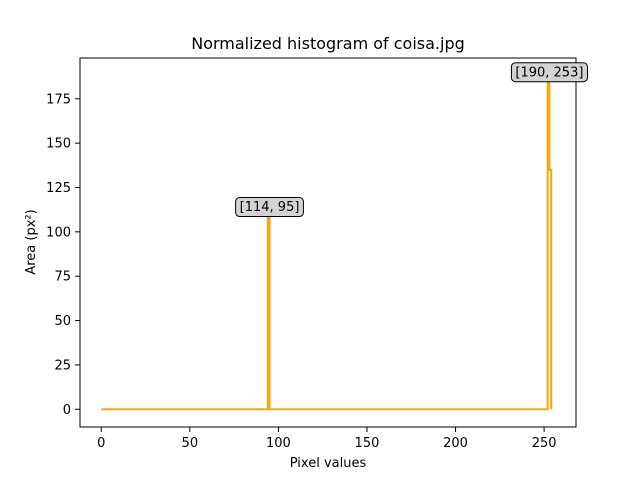 The height and width of the screenshot is (480, 640). I want to click on annotation-0: [114, 95], so click(269, 207).